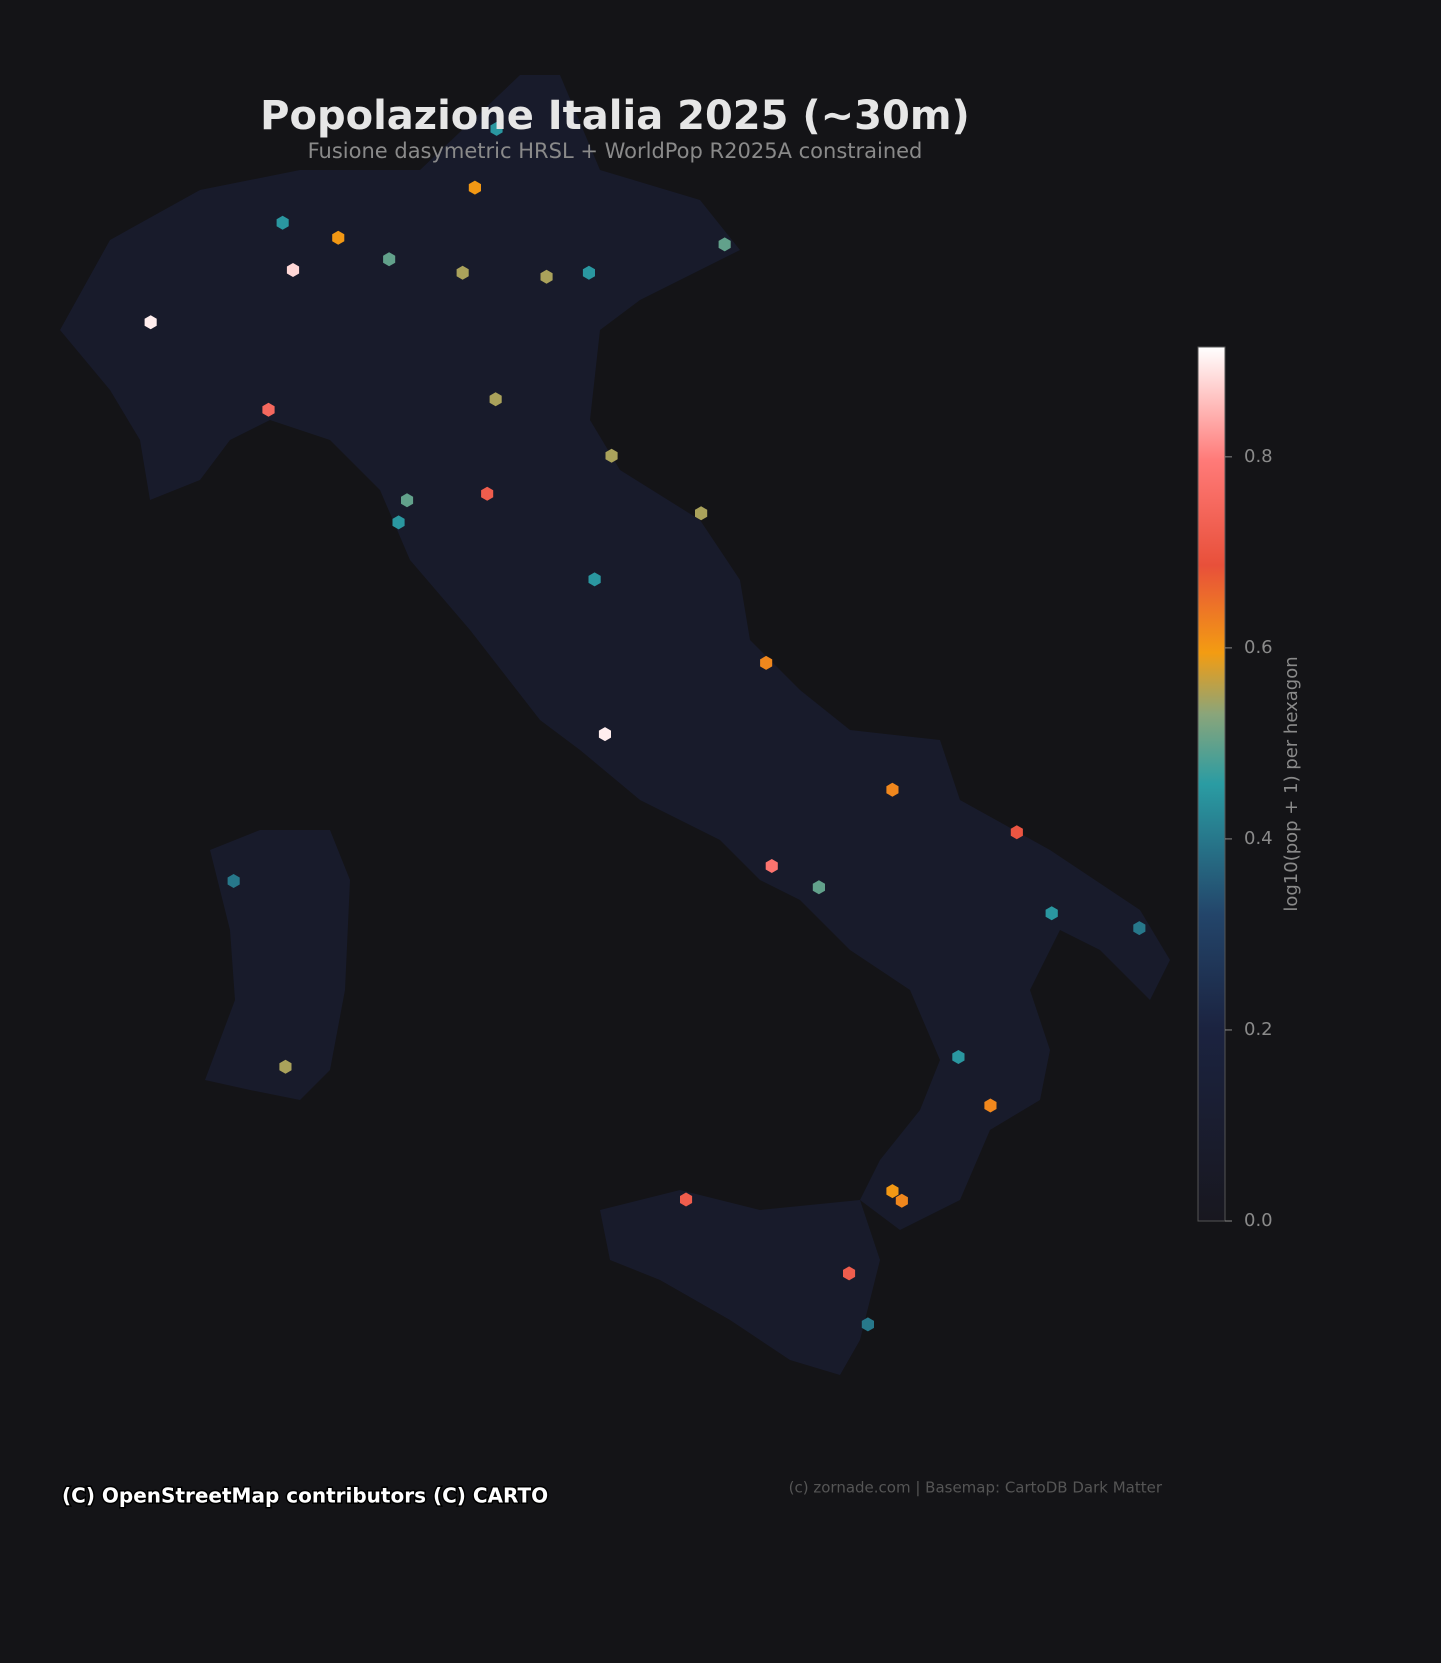 Image resolution: width=1441 pixels, height=1663 pixels. What do you see at coordinates (1258, 838) in the screenshot?
I see `colorbar-tick-label: 0.4` at bounding box center [1258, 838].